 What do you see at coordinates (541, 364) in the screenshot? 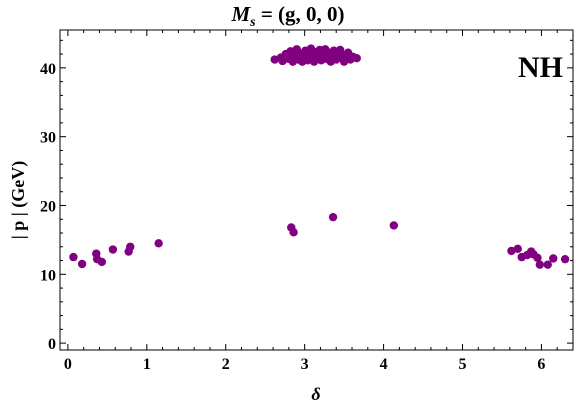
I see `x-tick-label: 6` at bounding box center [541, 364].